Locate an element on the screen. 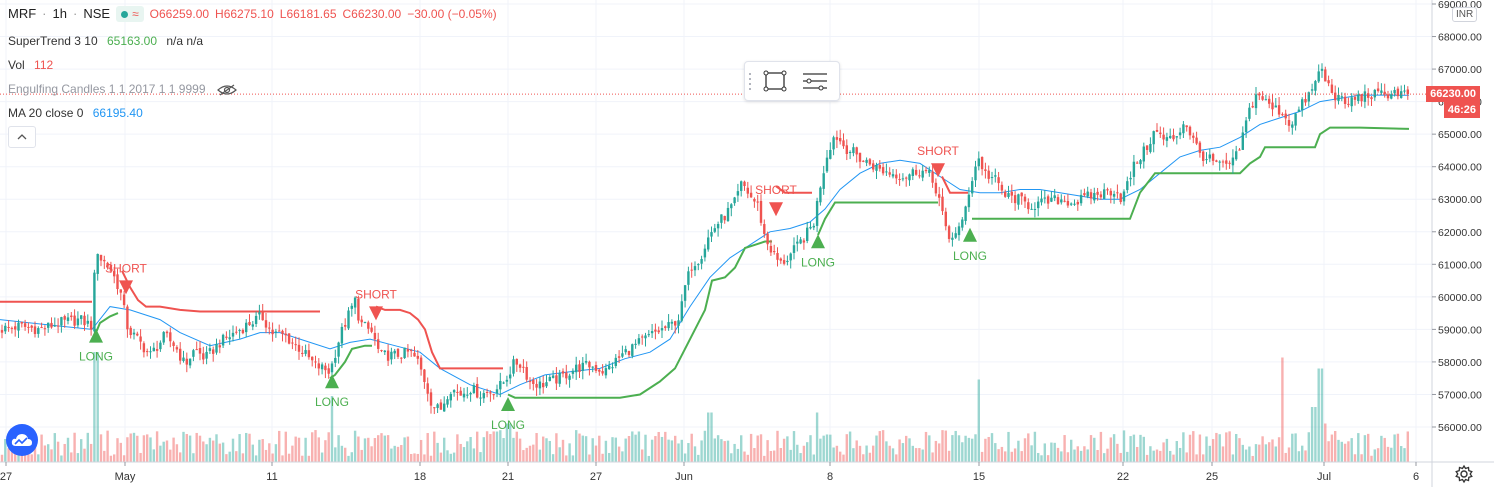 The width and height of the screenshot is (1494, 487). floating-drawing-toolbar is located at coordinates (792, 81).